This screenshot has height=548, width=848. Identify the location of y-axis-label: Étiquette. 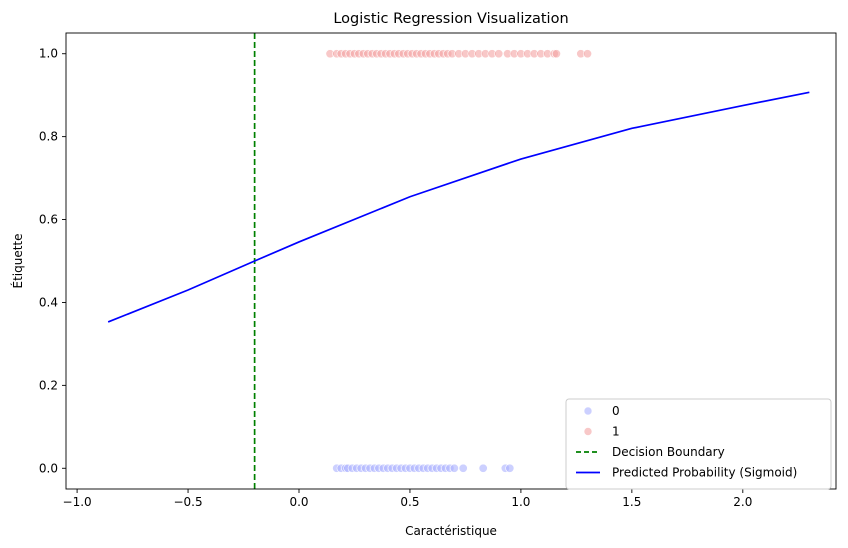
(17, 260).